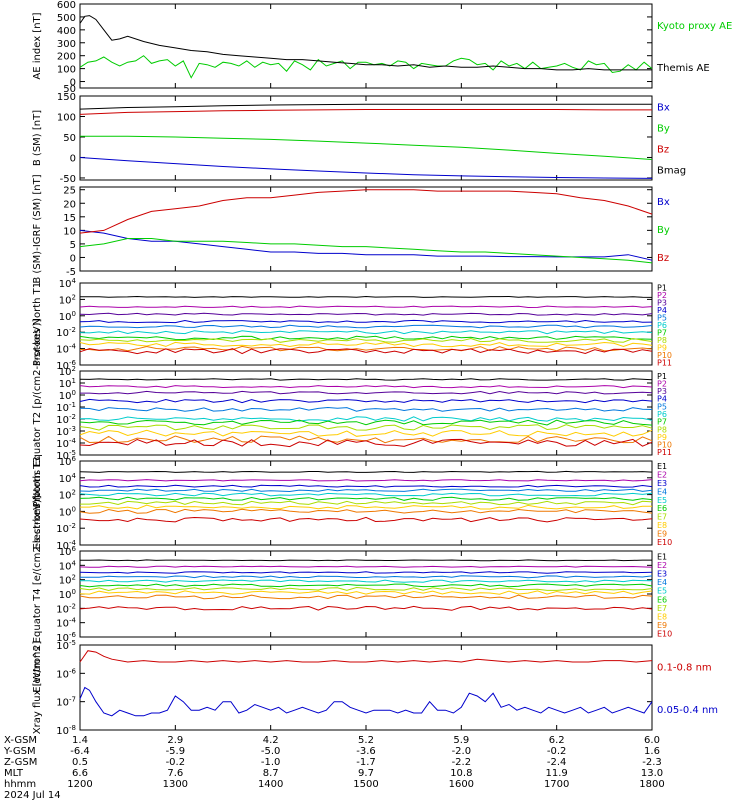 This screenshot has height=800, width=750. Describe the element at coordinates (663, 108) in the screenshot. I see `legend-entry: Bx` at that location.